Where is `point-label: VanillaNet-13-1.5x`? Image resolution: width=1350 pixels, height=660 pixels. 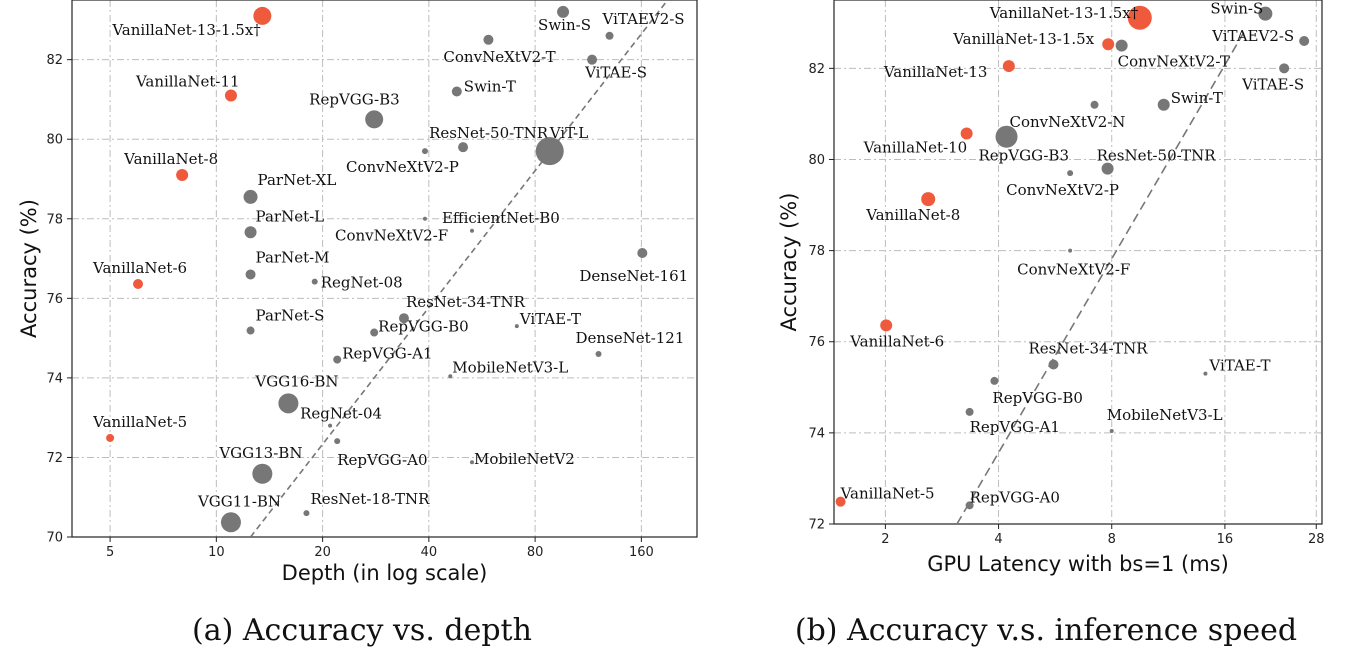
point-label: VanillaNet-13-1.5x is located at coordinates (1023, 39).